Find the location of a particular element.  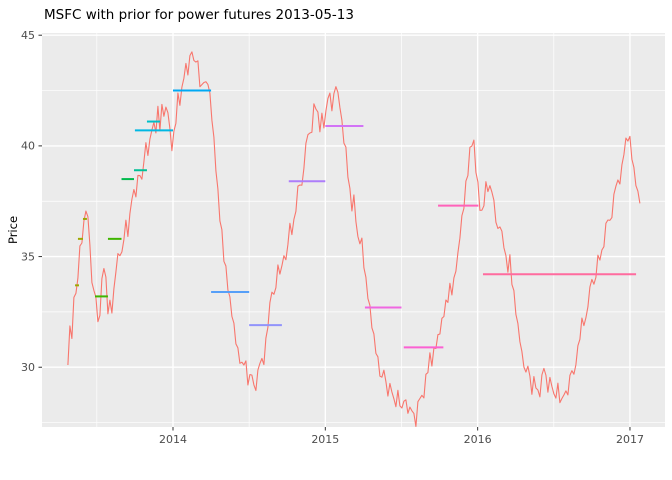

y-axis-title: Price is located at coordinates (13, 230).